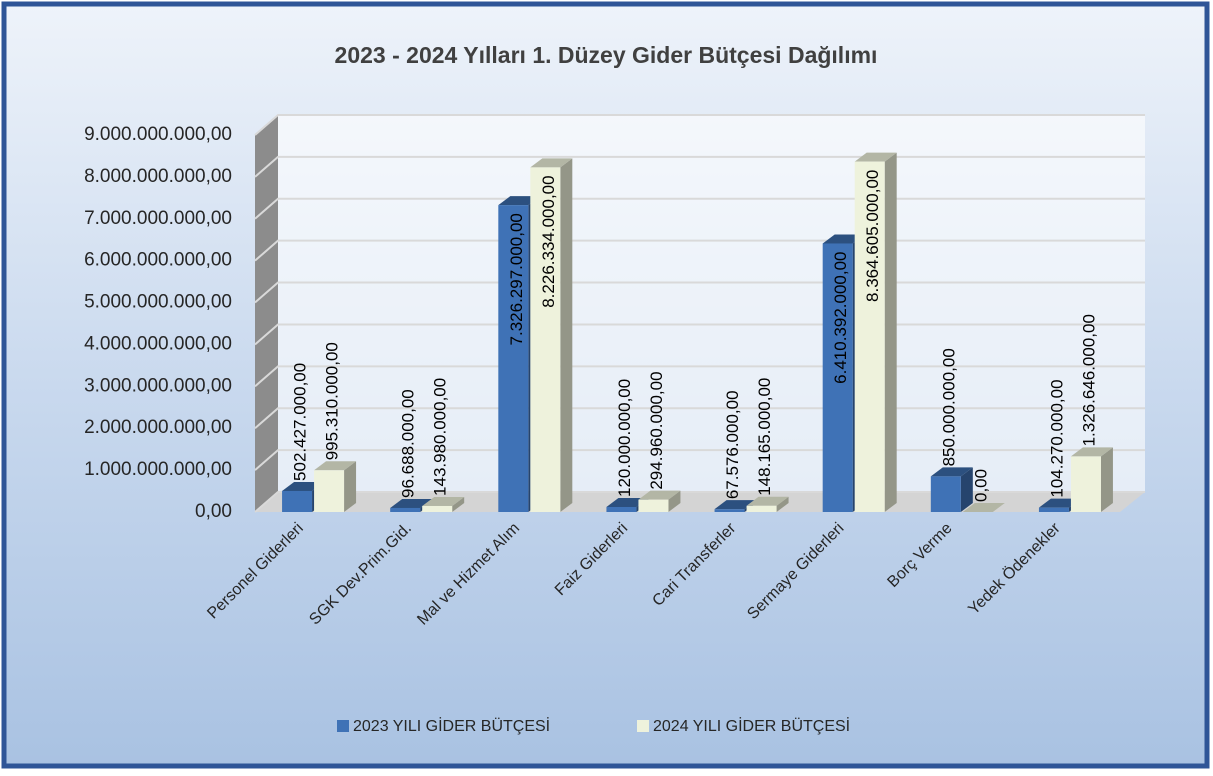  What do you see at coordinates (840, 317) in the screenshot?
I see `data-label: 6.410.392.000,00` at bounding box center [840, 317].